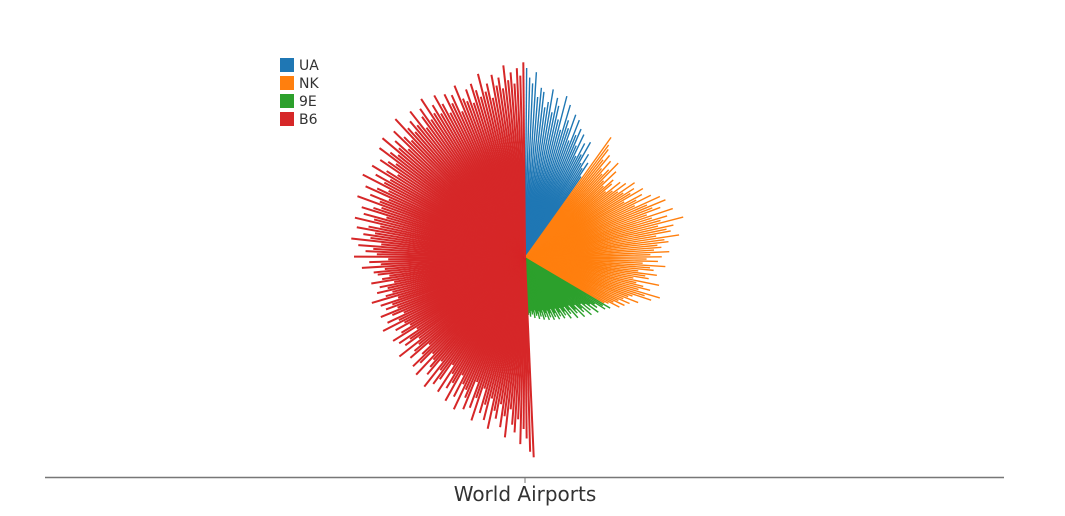  I want to click on legend: UA NK 9E B6, so click(299, 93).